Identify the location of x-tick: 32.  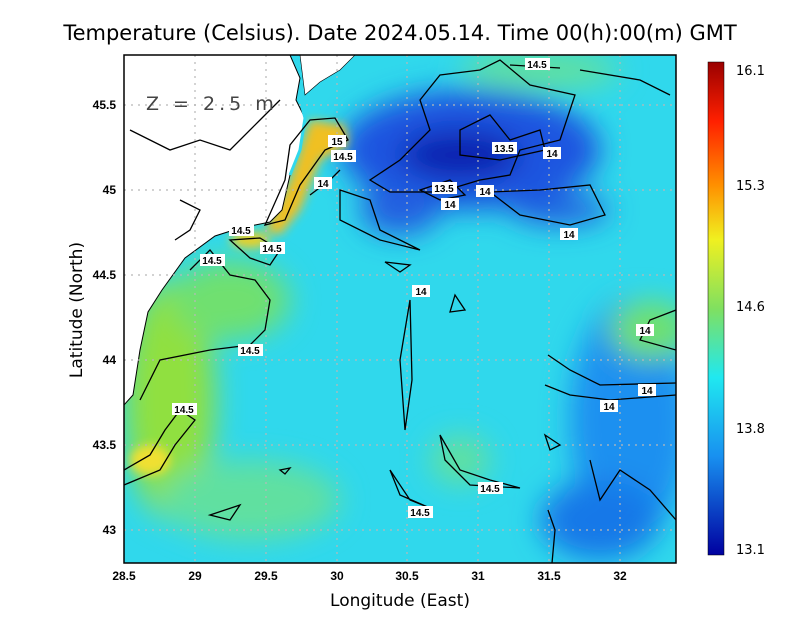
(620, 576).